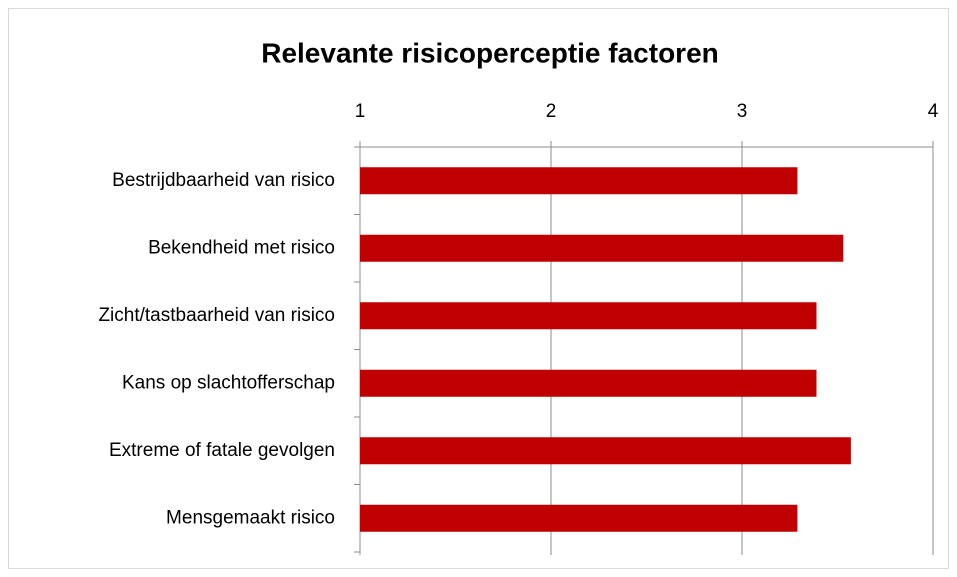  Describe the element at coordinates (250, 517) in the screenshot. I see `y-tick-label: Mensgemaakt risico` at that location.